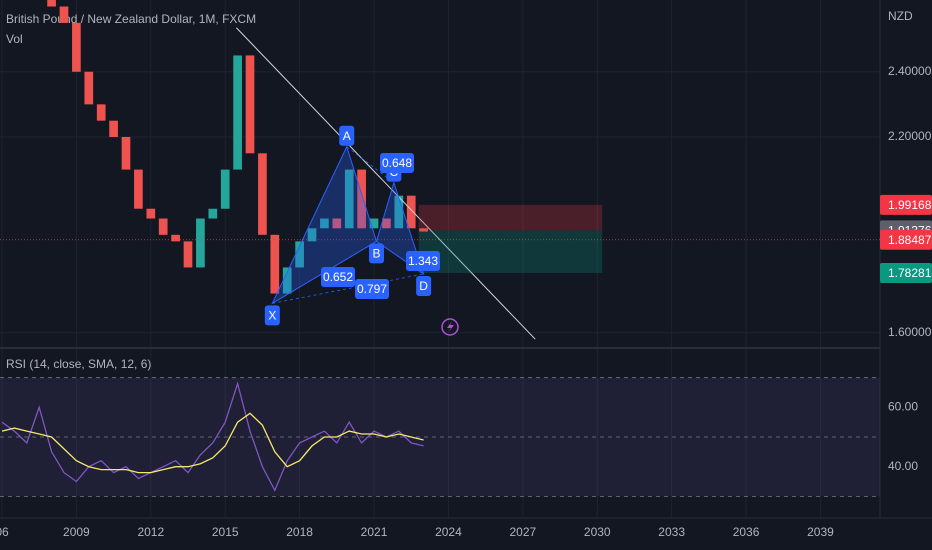 This screenshot has width=932, height=550. Describe the element at coordinates (910, 205) in the screenshot. I see `price-tag: 1.99168` at that location.